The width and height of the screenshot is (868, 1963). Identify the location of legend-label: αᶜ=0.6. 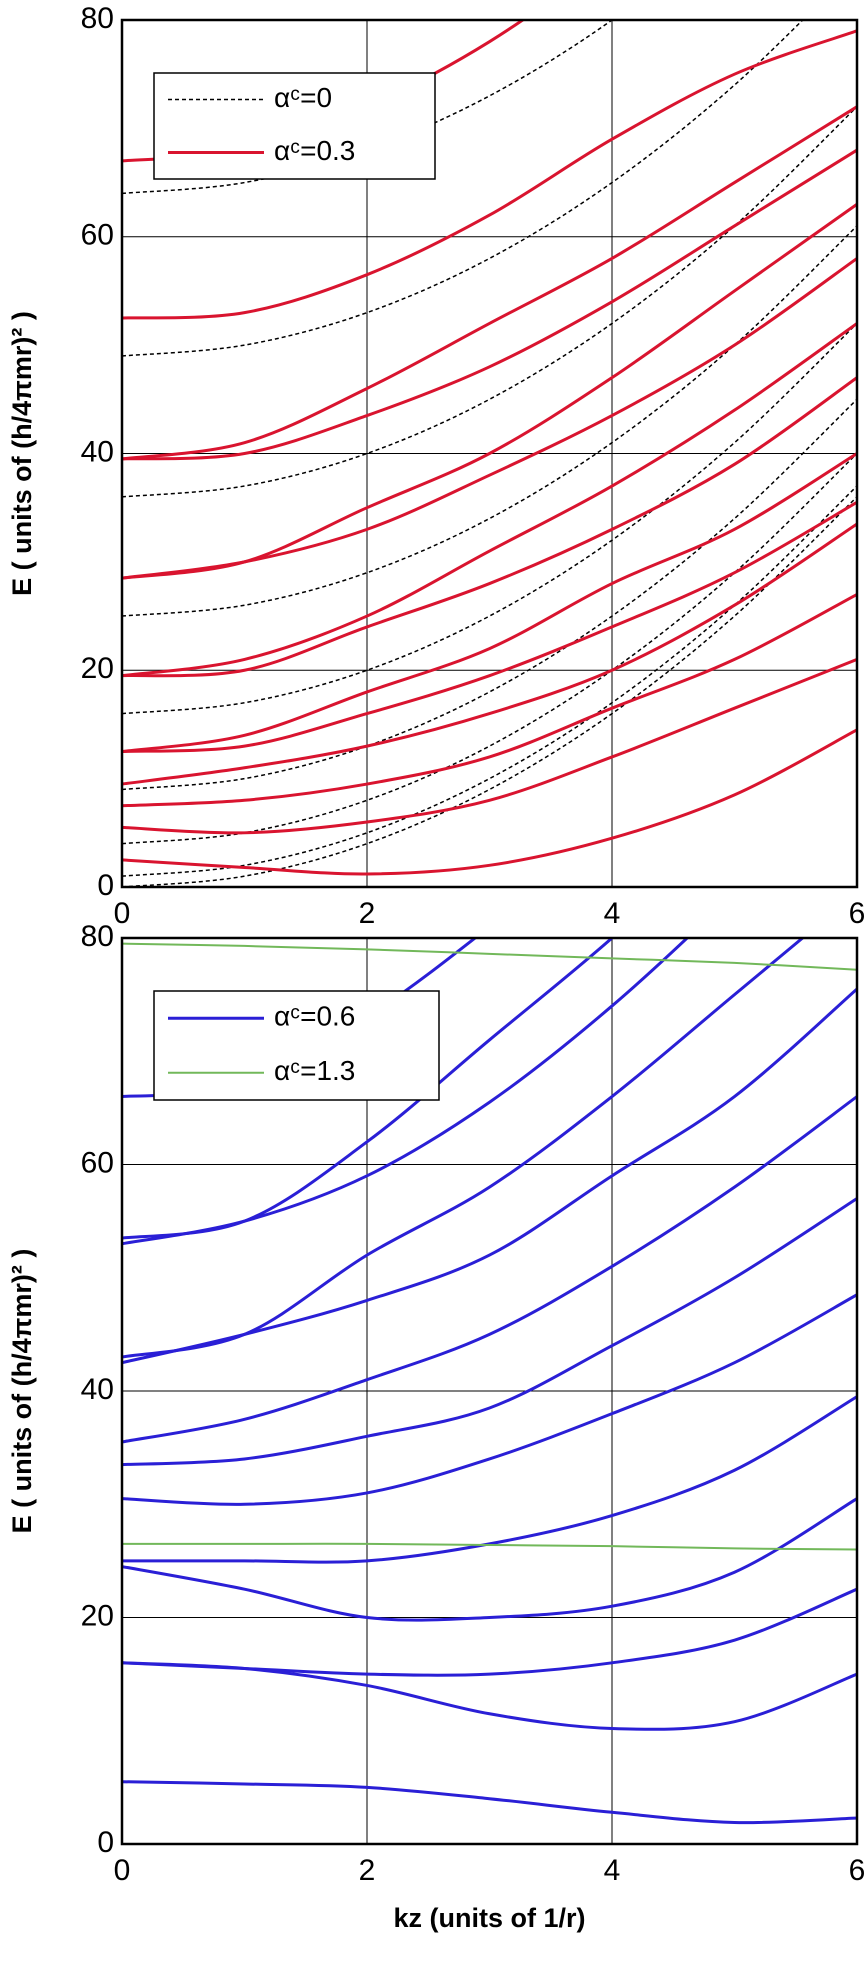
(314, 1016).